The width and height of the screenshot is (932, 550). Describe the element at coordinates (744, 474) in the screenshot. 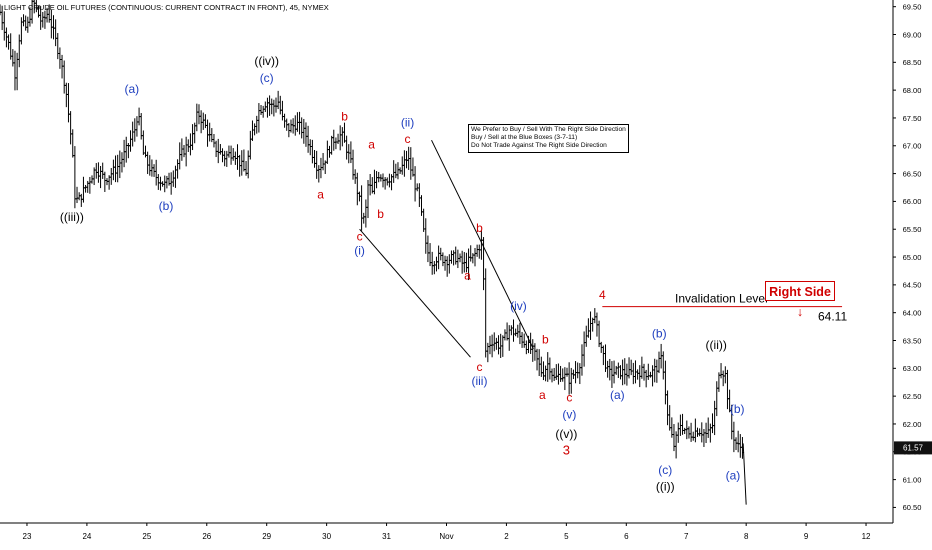

I see `projected-leg` at that location.